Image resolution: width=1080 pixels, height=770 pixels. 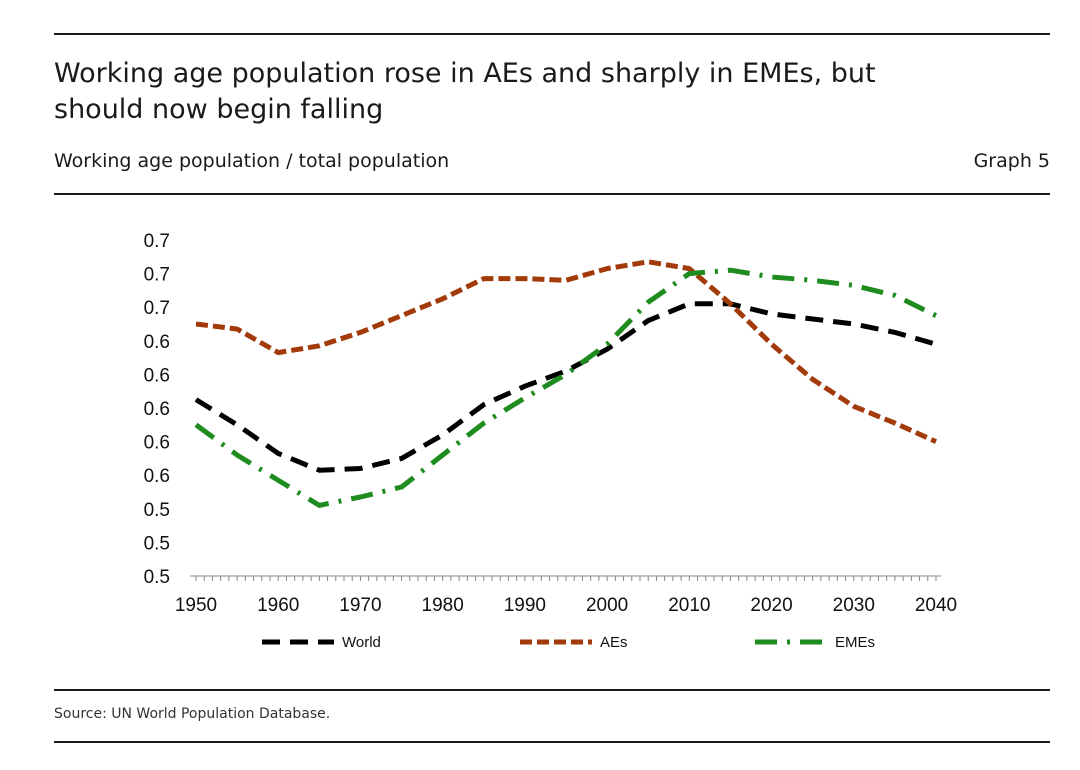 I want to click on x-tick-label: 1990, so click(x=525, y=605).